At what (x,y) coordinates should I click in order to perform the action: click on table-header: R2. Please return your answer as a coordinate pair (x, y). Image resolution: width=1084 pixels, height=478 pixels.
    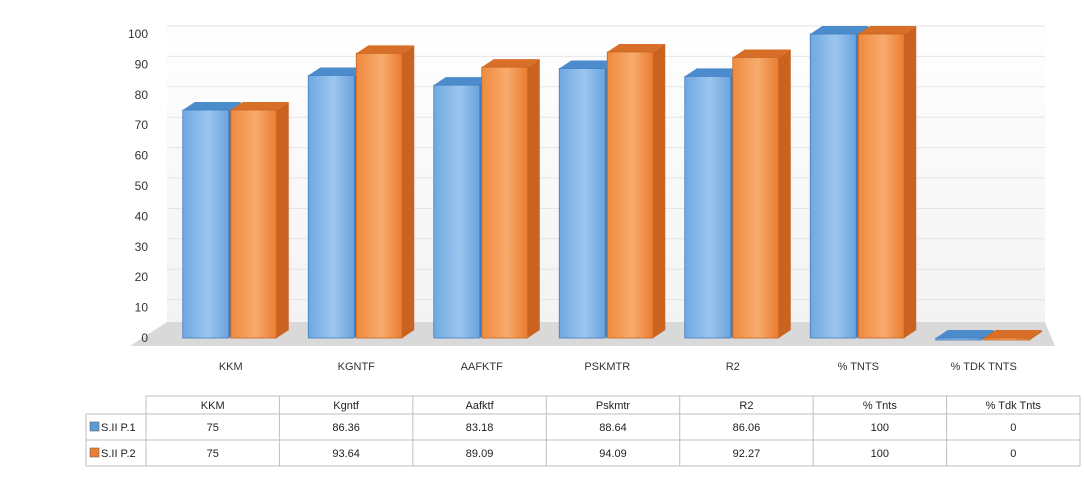
    Looking at the image, I should click on (746, 406).